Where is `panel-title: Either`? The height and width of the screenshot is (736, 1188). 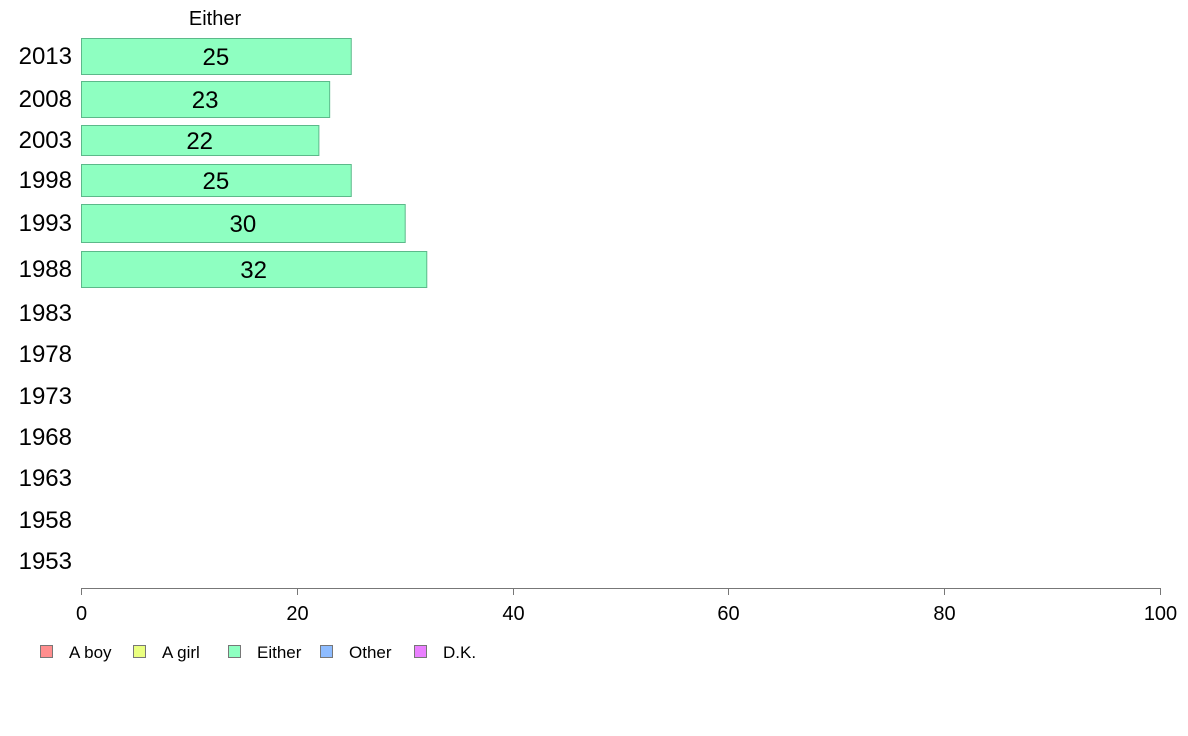
panel-title: Either is located at coordinates (215, 19).